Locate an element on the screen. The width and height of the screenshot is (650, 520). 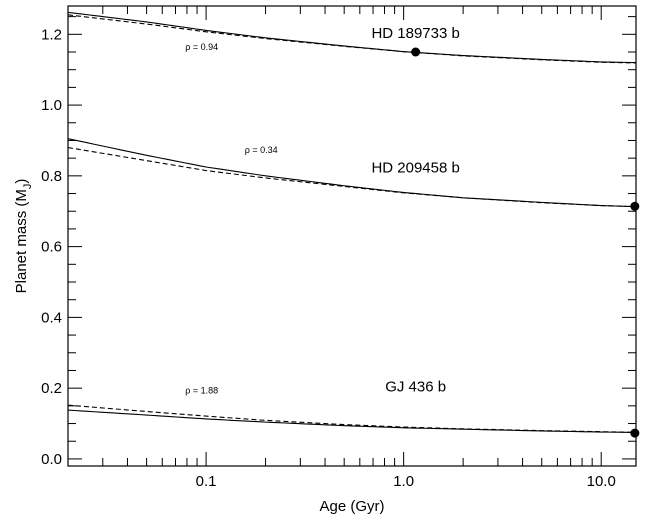
planet-label-hd-189733-b: HD 189733 b is located at coordinates (415, 33).